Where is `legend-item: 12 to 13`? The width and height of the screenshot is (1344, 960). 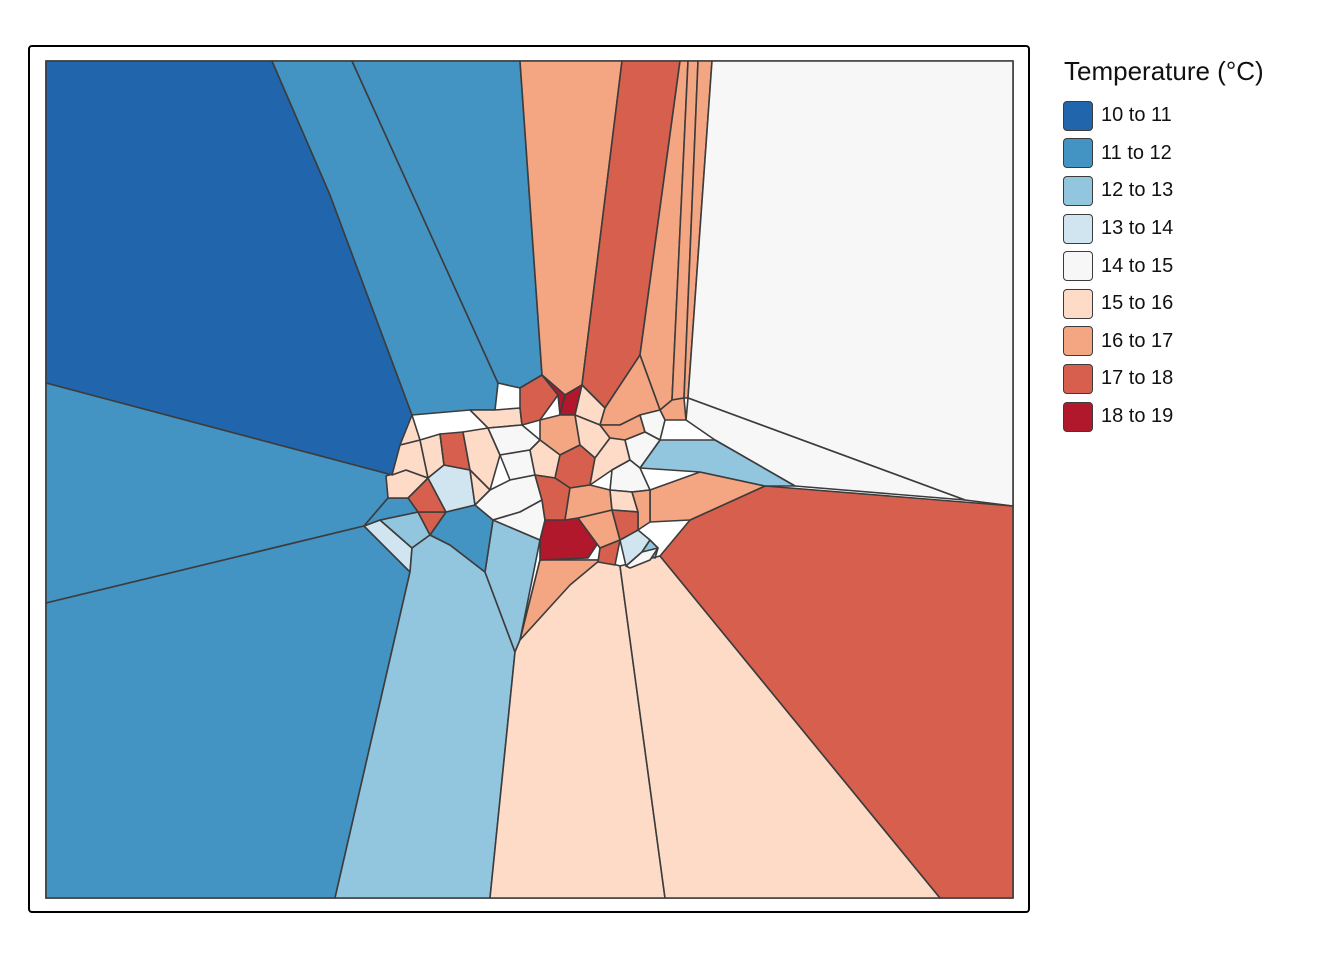
legend-item: 12 to 13 is located at coordinates (1193, 191).